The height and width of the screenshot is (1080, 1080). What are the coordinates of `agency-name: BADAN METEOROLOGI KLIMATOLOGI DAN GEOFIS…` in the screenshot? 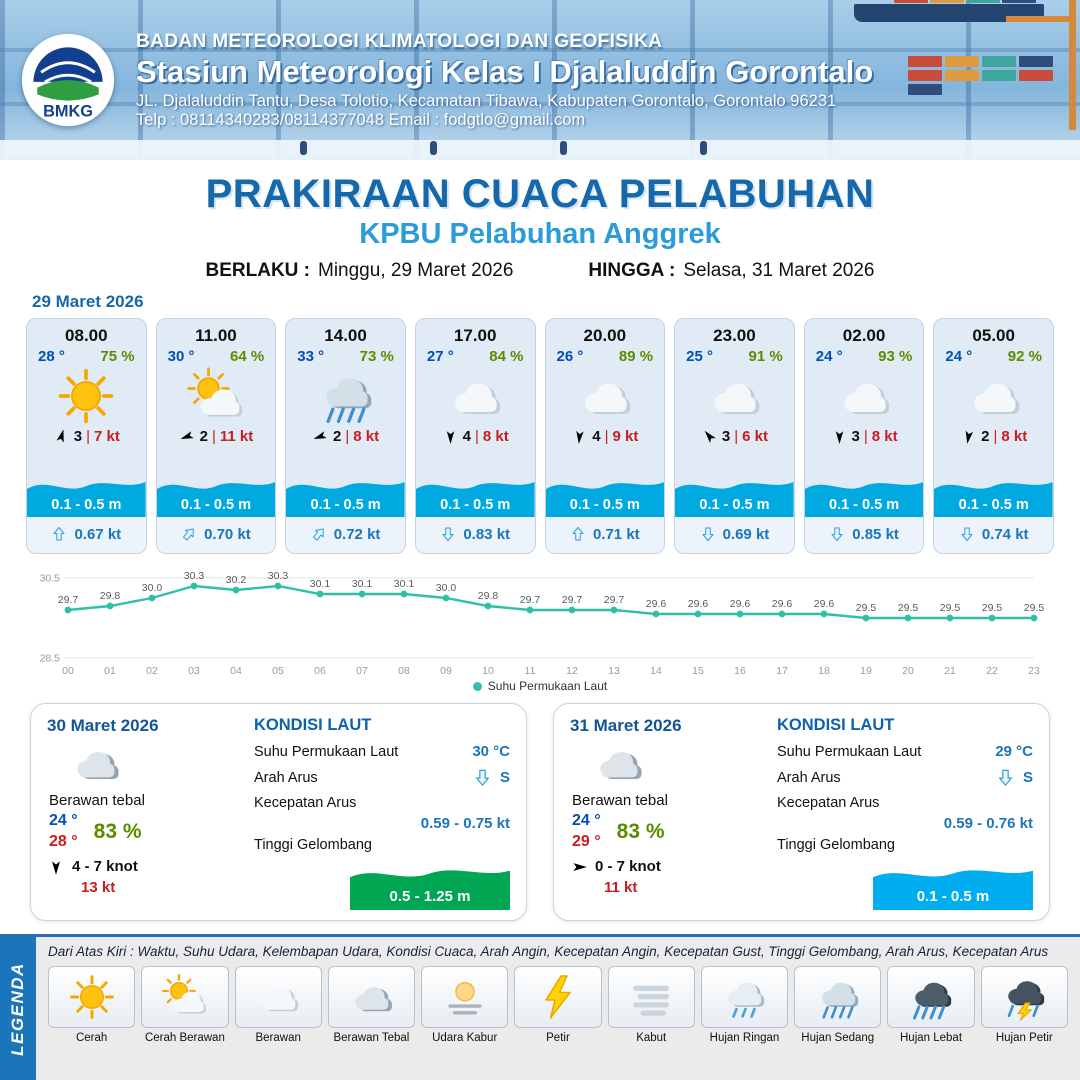 It's located at (399, 41).